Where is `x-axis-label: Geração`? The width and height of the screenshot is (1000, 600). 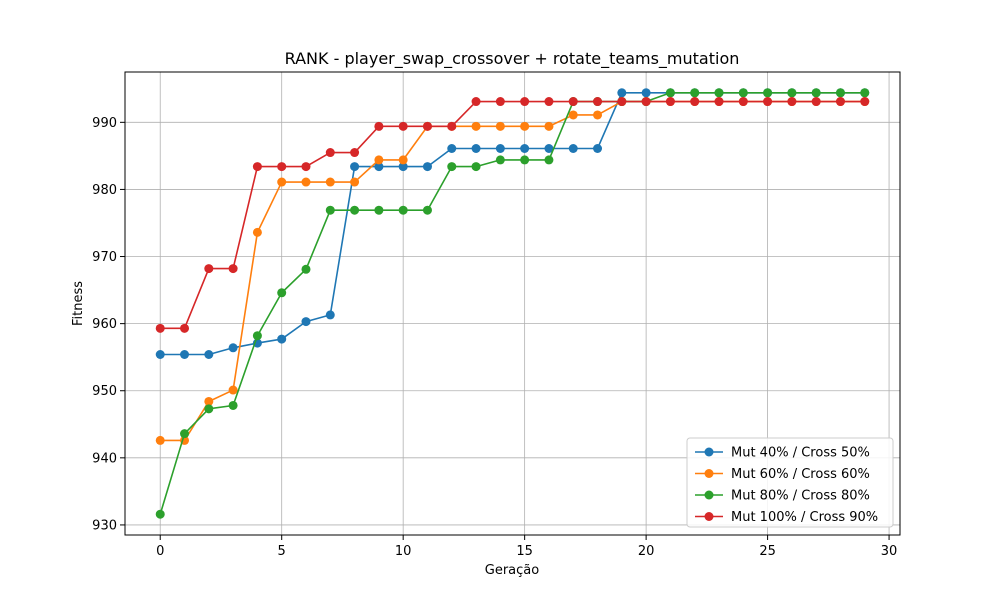 x-axis-label: Geração is located at coordinates (512, 570).